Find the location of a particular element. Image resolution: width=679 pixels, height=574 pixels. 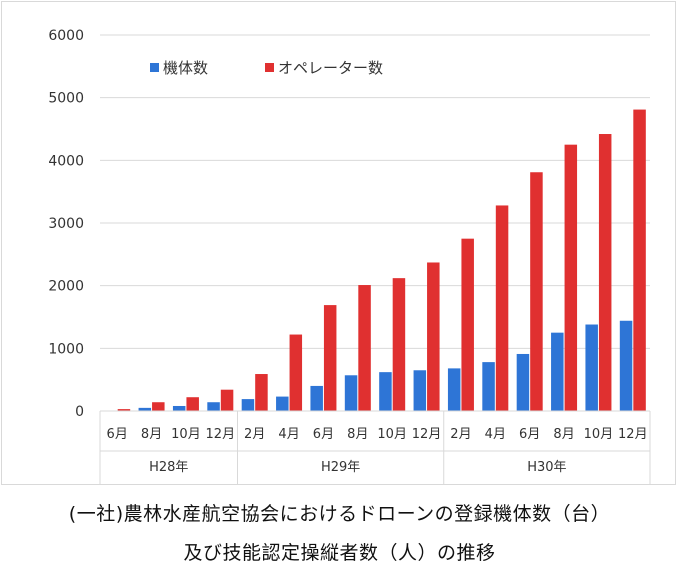

y-tick-label: 3000 is located at coordinates (66, 224).